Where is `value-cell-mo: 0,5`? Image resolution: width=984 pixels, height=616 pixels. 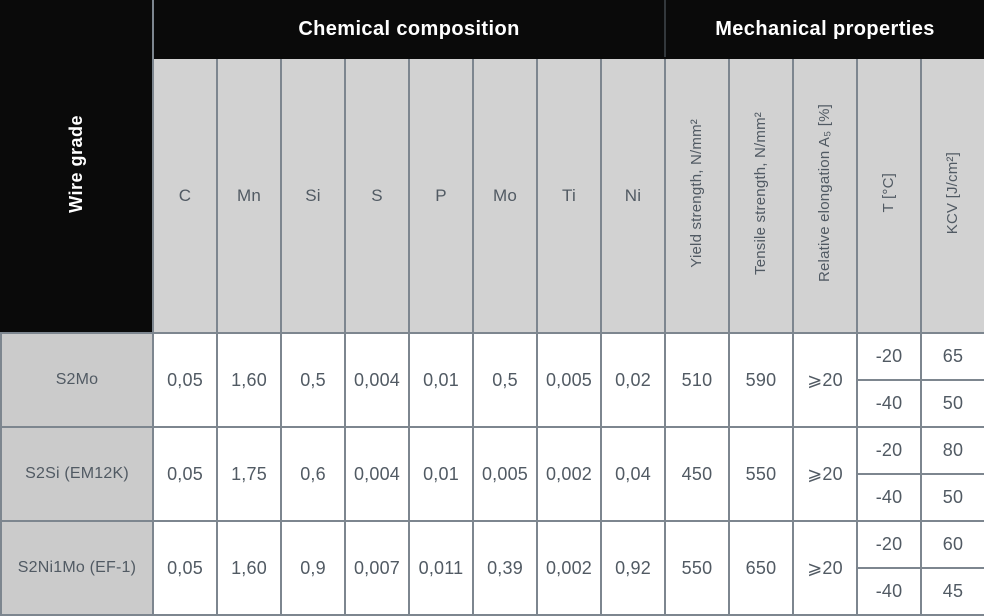 value-cell-mo: 0,5 is located at coordinates (505, 380).